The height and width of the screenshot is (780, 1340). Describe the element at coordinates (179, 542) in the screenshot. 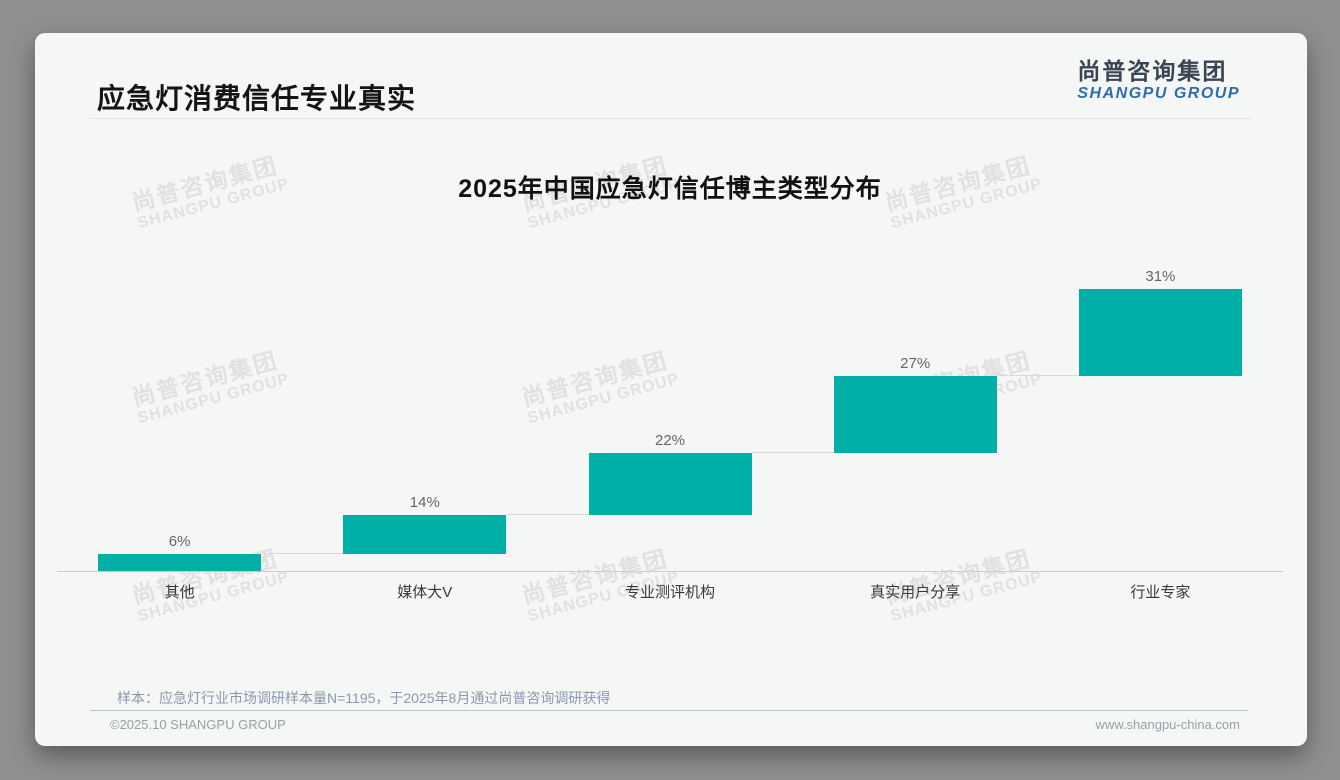

I see `bar-value-label: 6%` at that location.